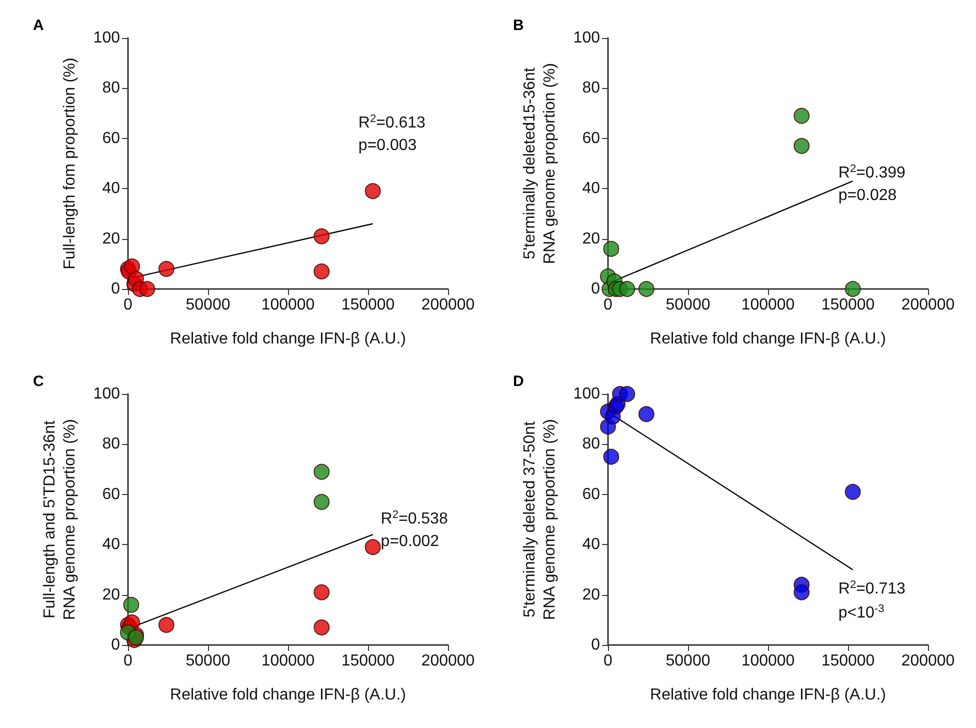 The height and width of the screenshot is (728, 976). I want to click on chart-title: B, so click(518, 25).